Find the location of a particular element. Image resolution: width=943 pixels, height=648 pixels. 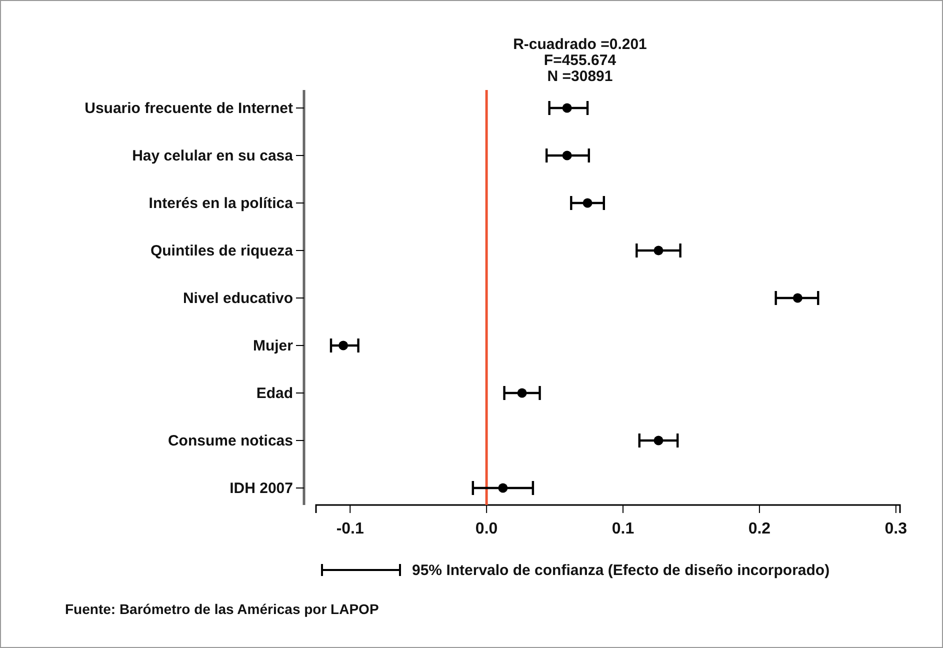

x-tick-label: -0.1 is located at coordinates (350, 529).